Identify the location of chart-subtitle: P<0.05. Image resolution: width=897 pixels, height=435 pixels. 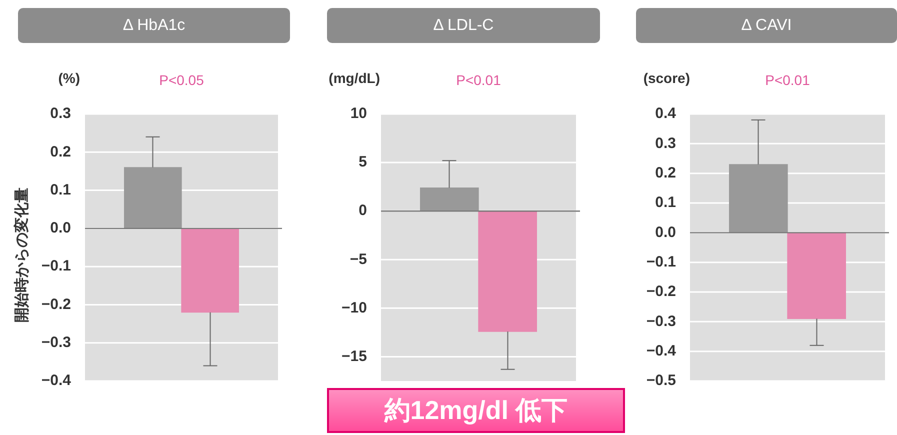
(181, 80).